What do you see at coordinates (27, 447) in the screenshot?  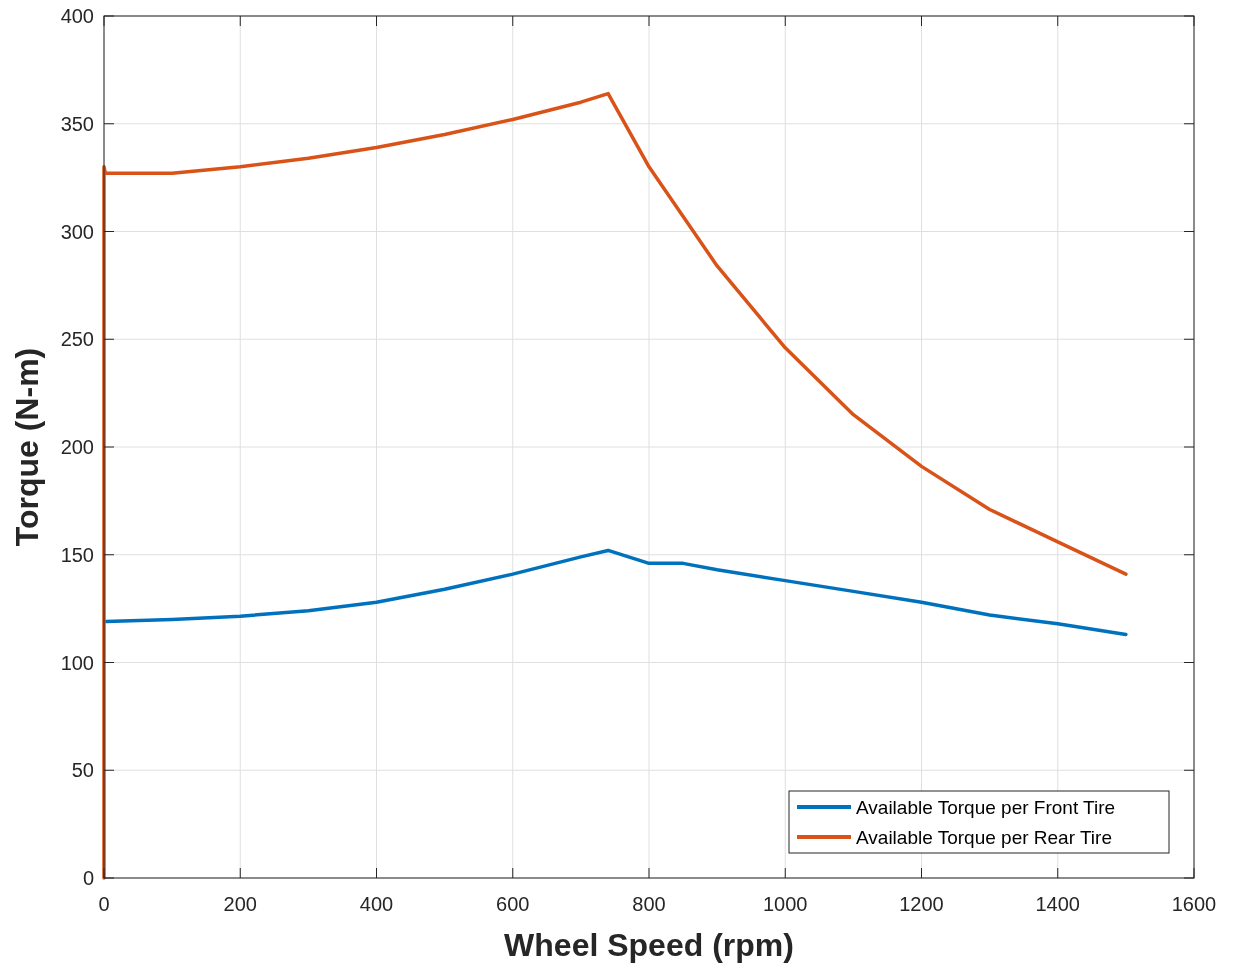 I see `y-axis-title: Torque (N-m)` at bounding box center [27, 447].